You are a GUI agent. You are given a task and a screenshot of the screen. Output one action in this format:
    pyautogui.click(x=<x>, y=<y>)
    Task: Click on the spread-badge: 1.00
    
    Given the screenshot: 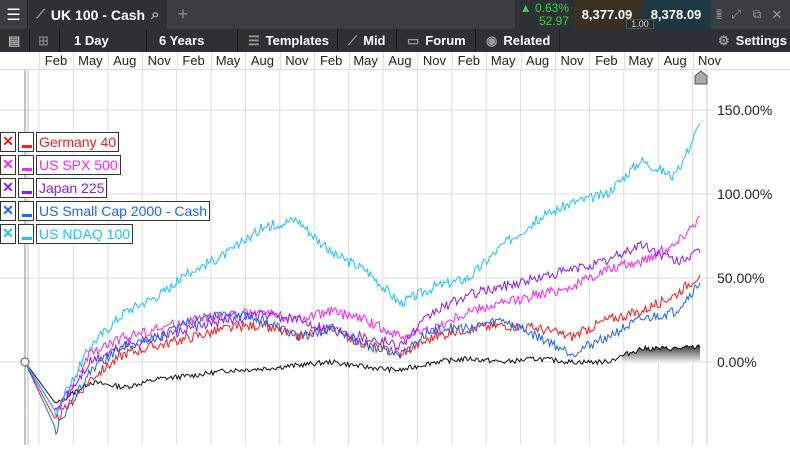 What is the action you would take?
    pyautogui.click(x=640, y=24)
    